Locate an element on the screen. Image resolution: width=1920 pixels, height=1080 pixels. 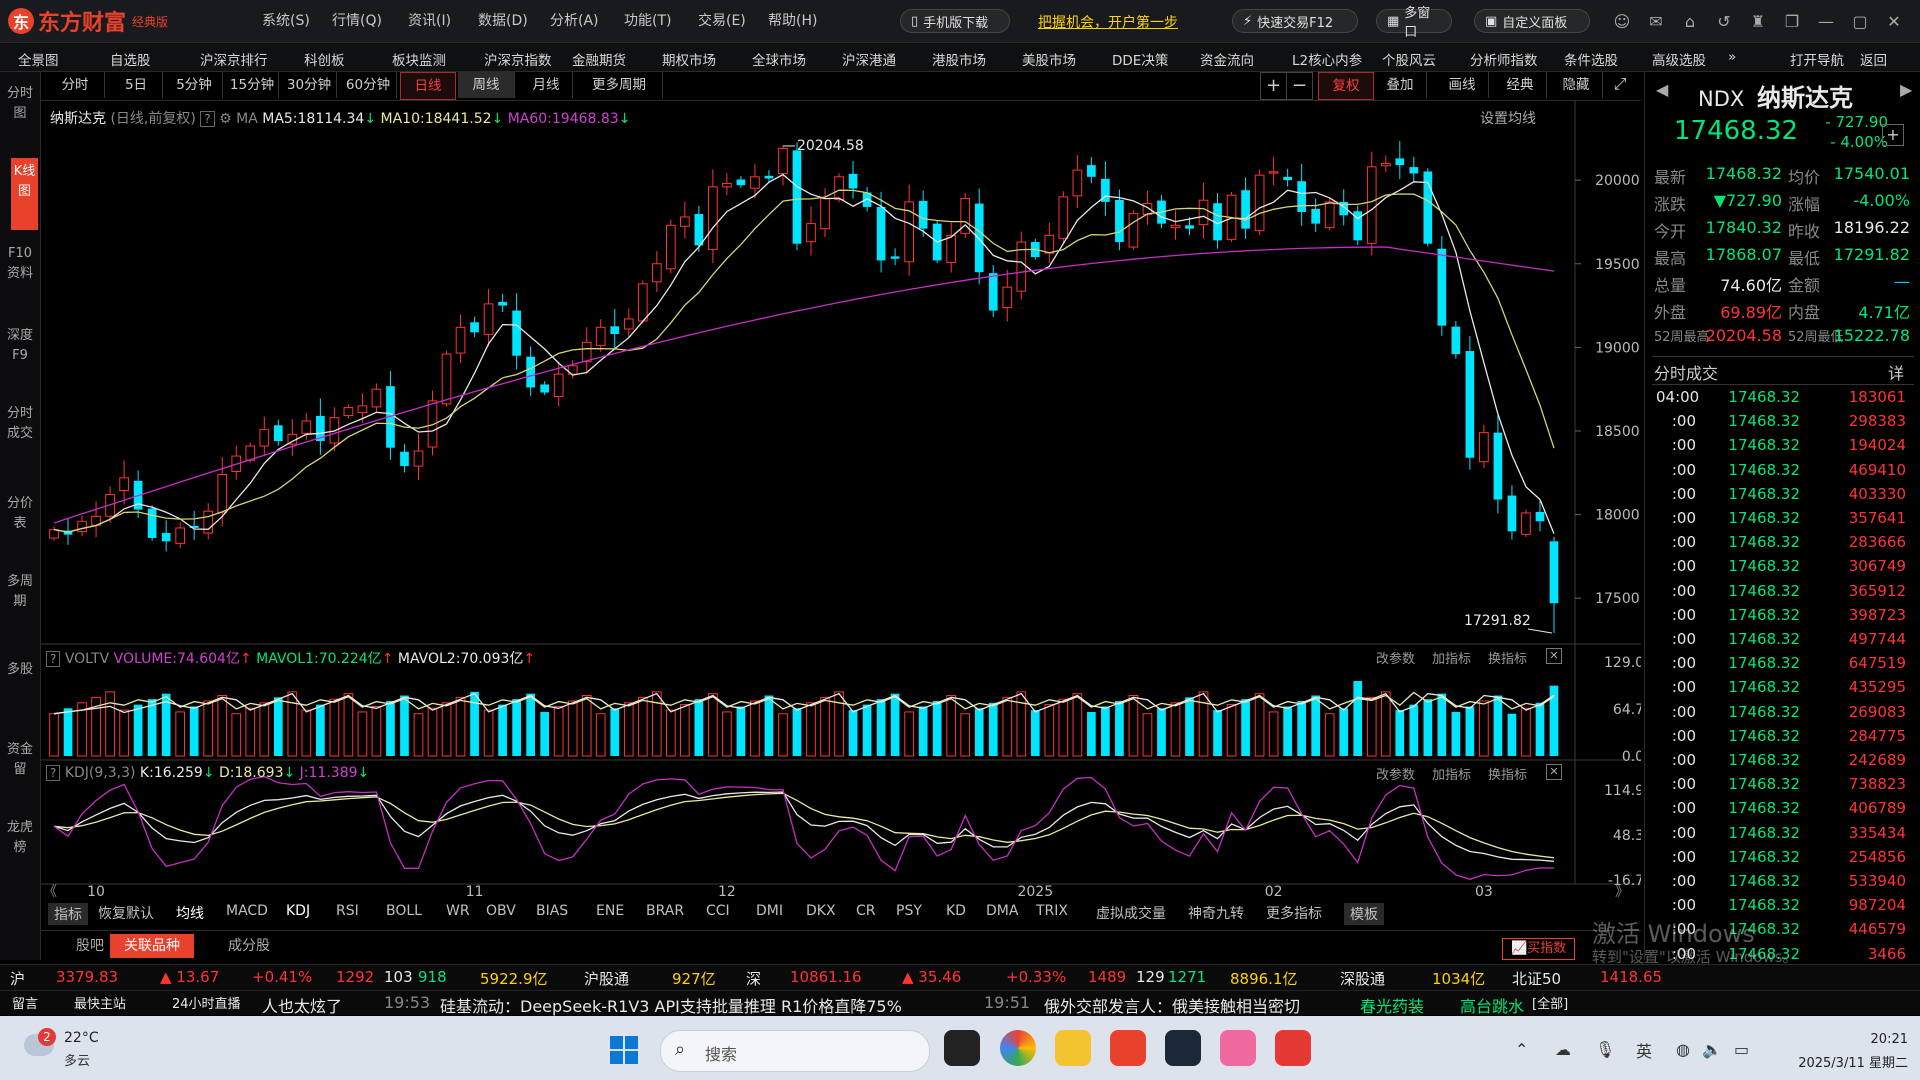
indicator-tab: KDJ is located at coordinates (298, 911).